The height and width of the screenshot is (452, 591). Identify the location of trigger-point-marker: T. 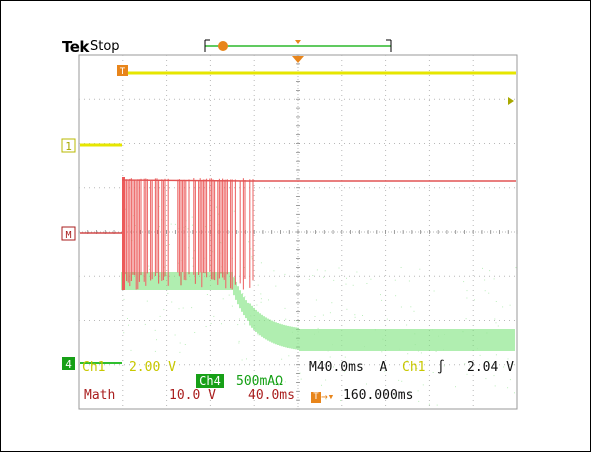
(122, 71).